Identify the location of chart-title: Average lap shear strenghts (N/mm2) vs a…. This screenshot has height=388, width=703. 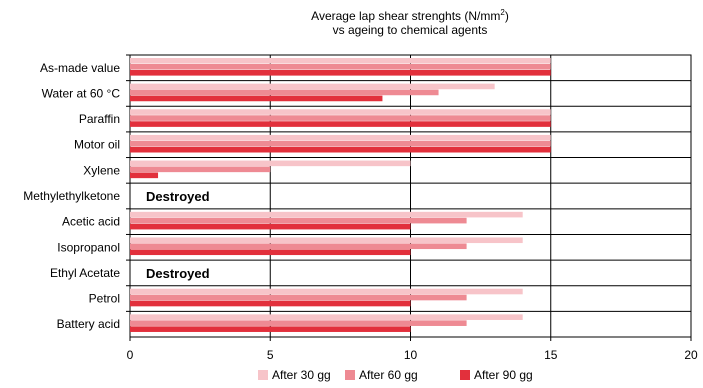
(410, 23).